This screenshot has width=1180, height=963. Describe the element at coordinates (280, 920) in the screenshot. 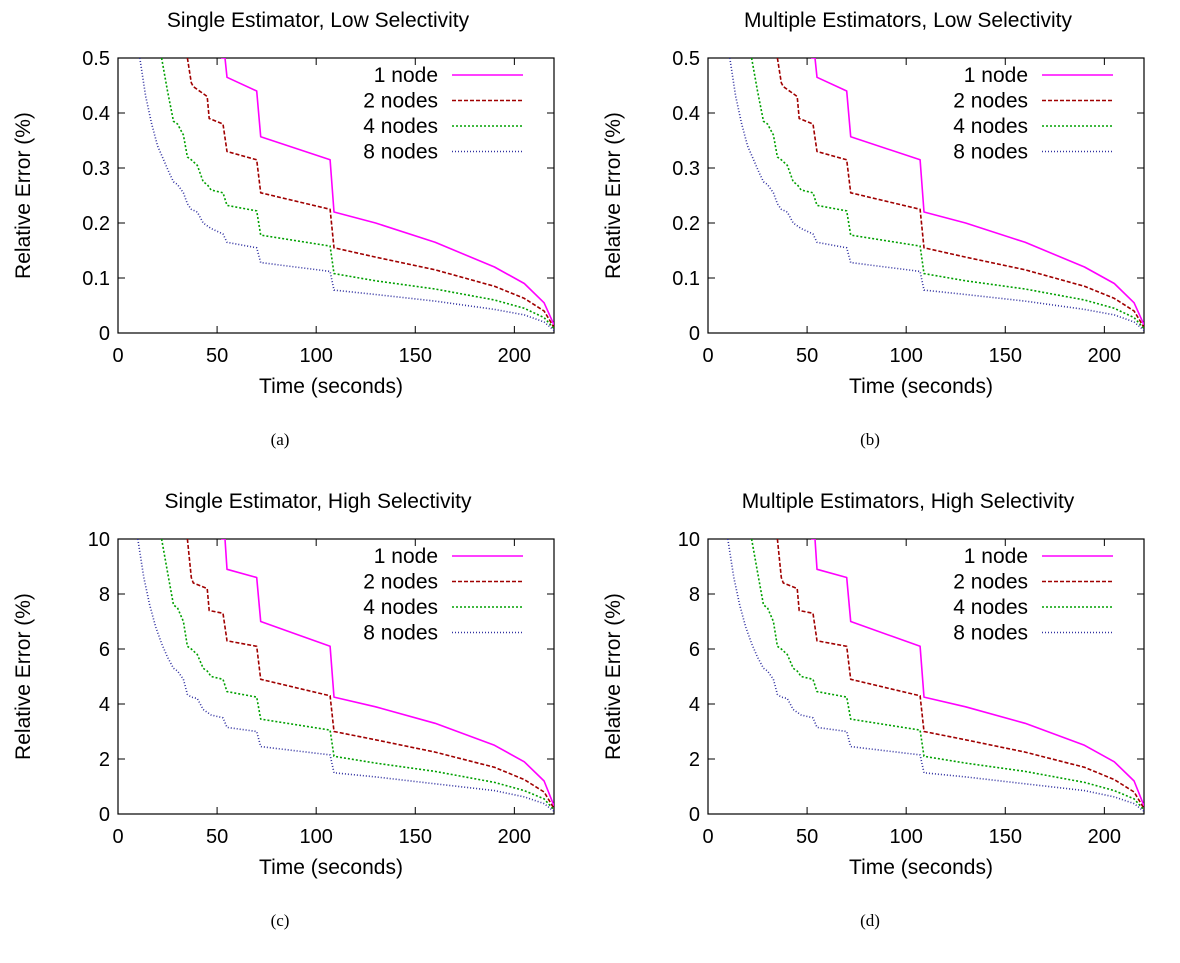

I see `subfigure-caption: (c)` at that location.